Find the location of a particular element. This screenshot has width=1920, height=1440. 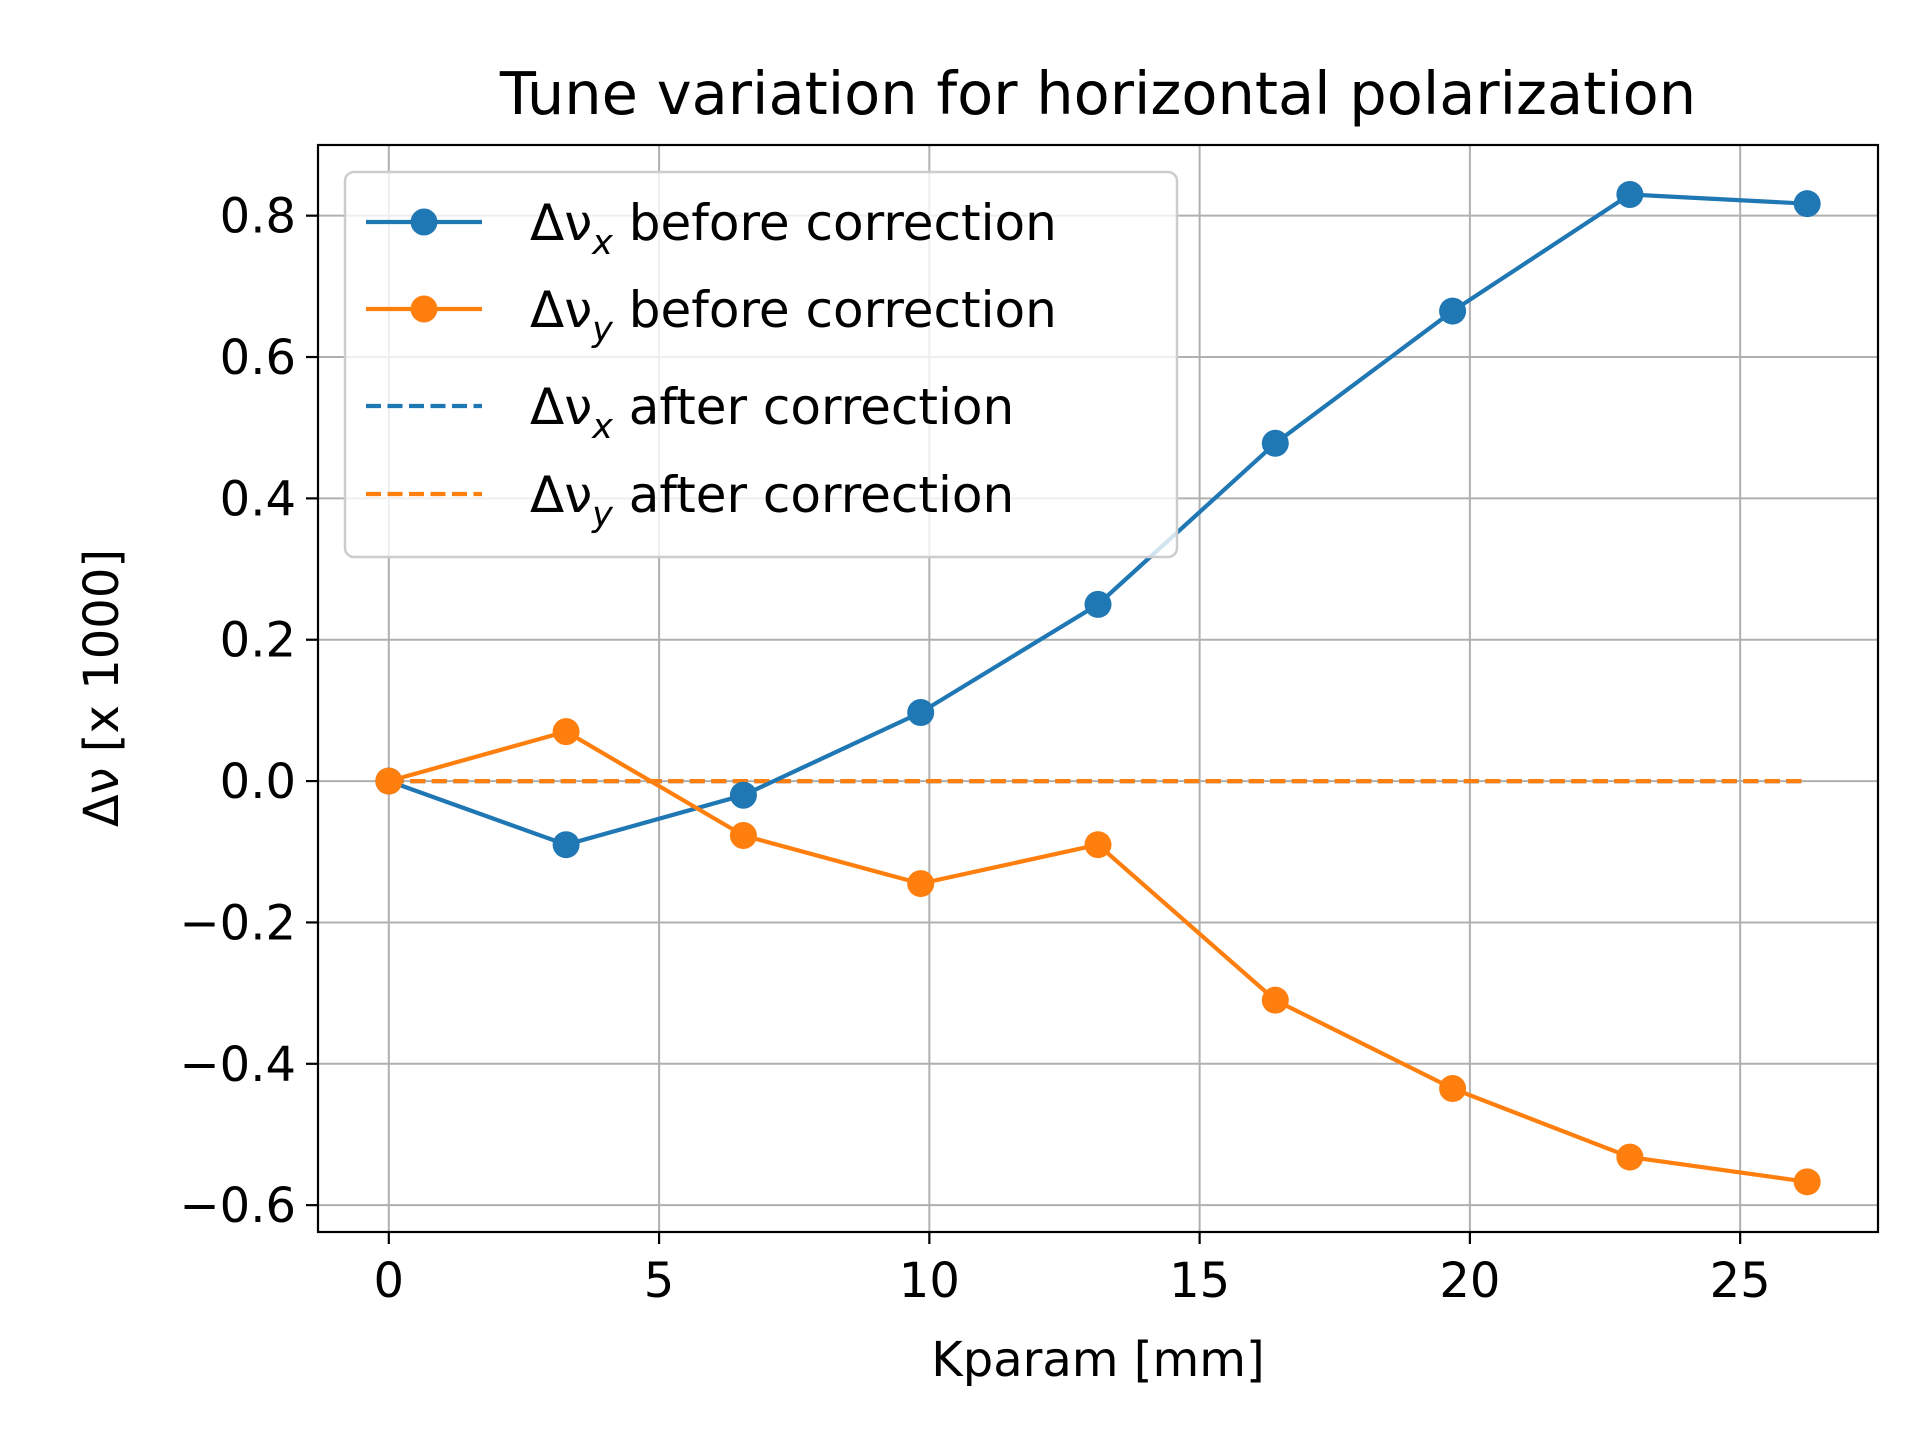

y-tick-label: 0.6 is located at coordinates (258, 358).